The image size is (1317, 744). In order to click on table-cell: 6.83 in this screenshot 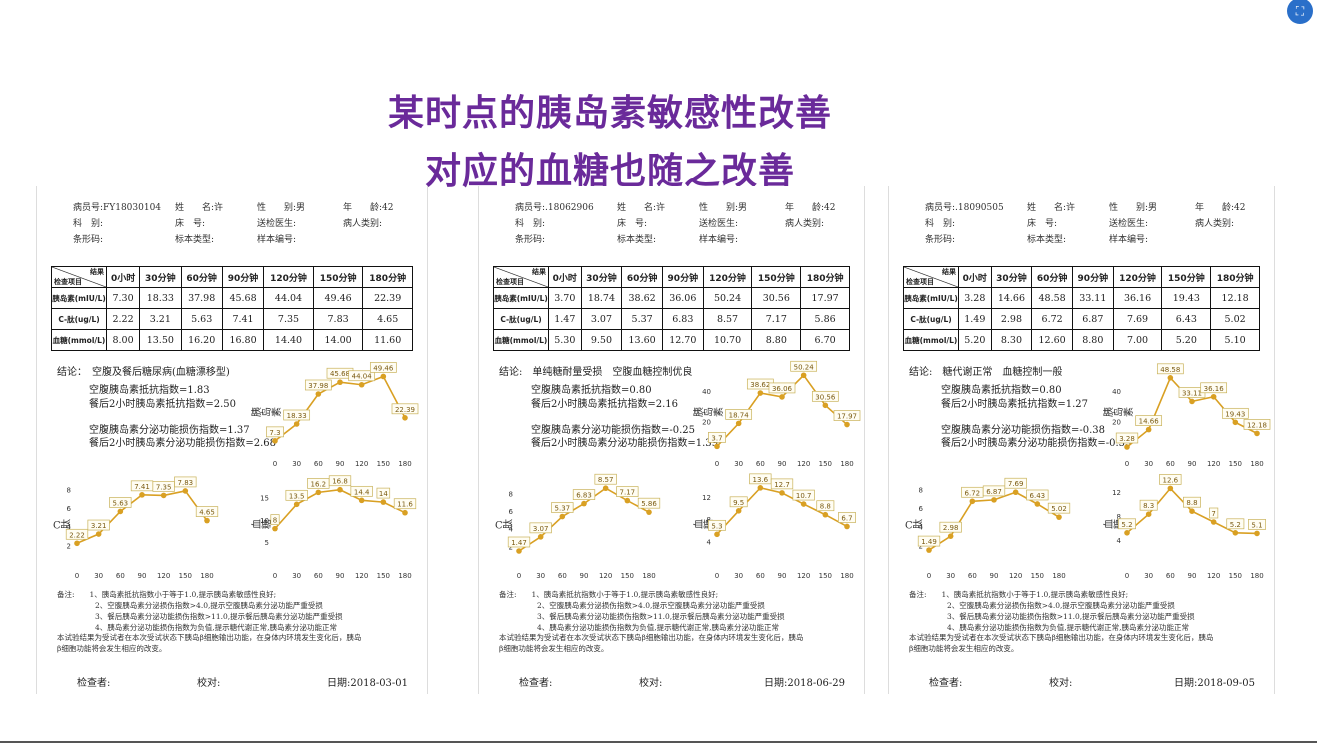, I will do `click(682, 319)`.